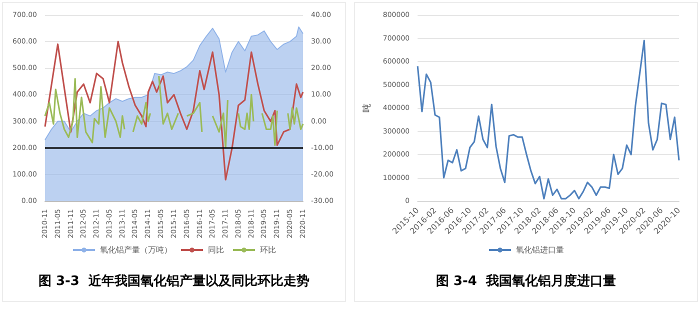 Image resolution: width=700 pixels, height=335 pixels. I want to click on text: 图 3-3 近年我国氧化铝产量以及同比环比走势, so click(174, 281).